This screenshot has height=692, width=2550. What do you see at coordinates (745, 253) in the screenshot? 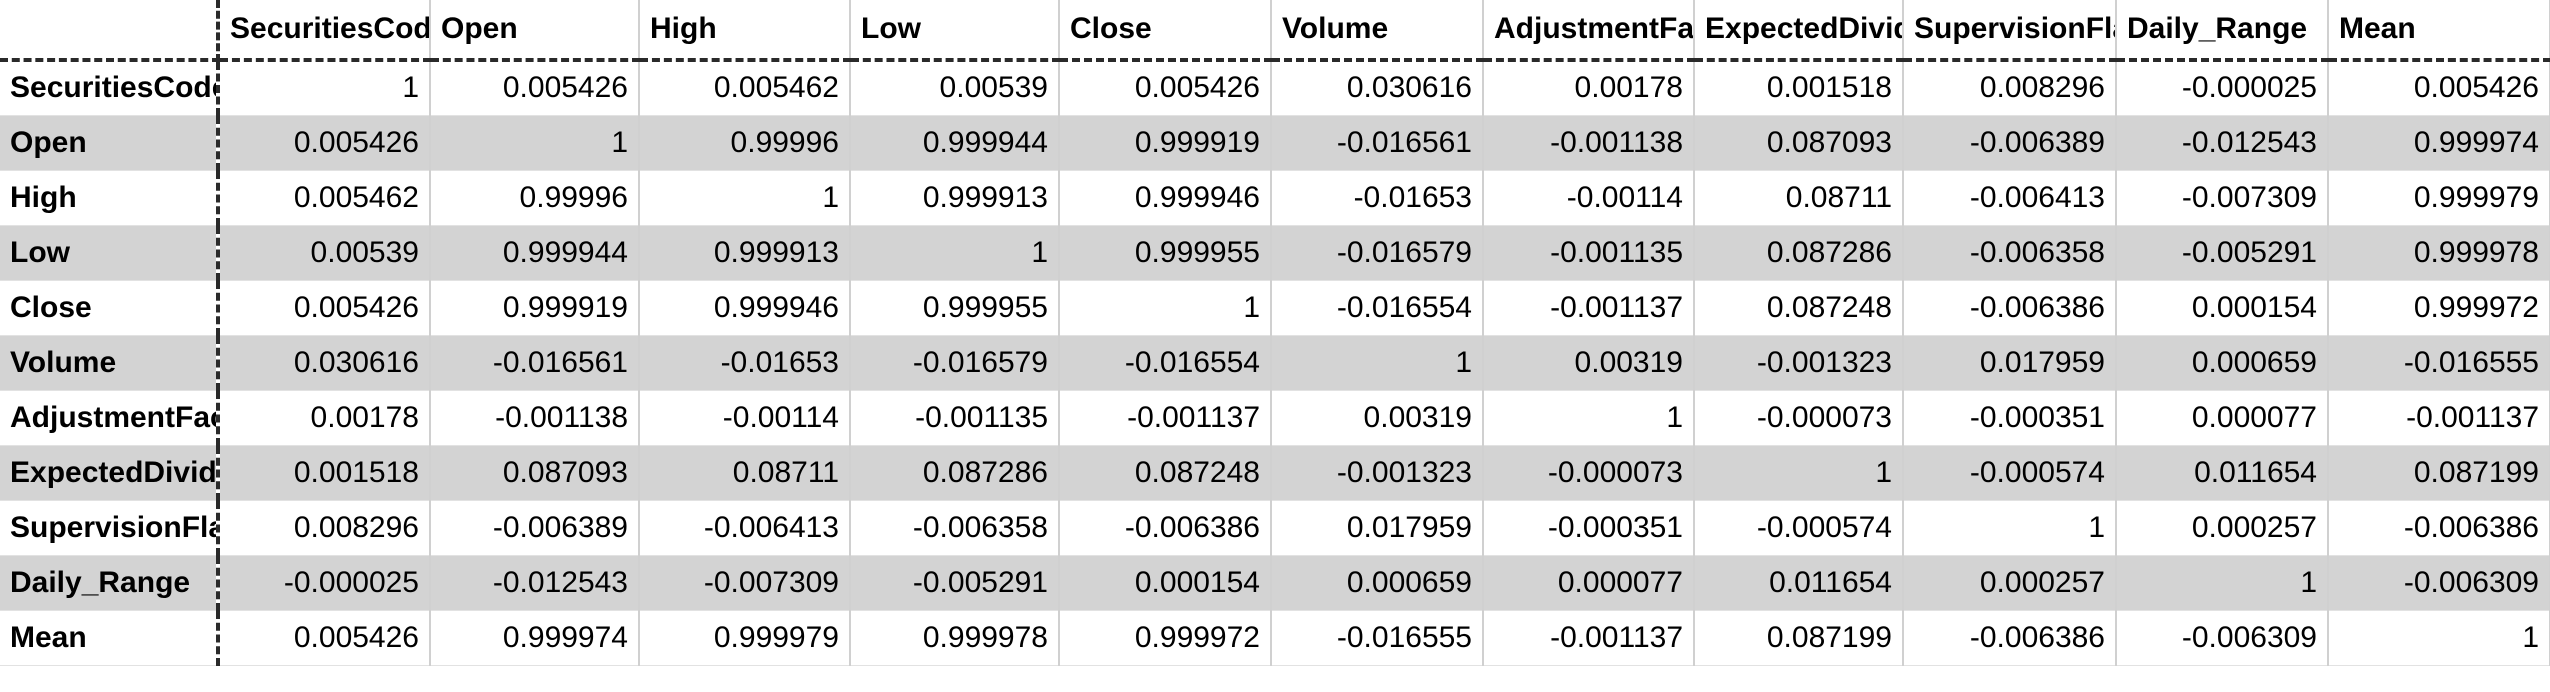
I see `table-cell: 0.999913` at bounding box center [745, 253].